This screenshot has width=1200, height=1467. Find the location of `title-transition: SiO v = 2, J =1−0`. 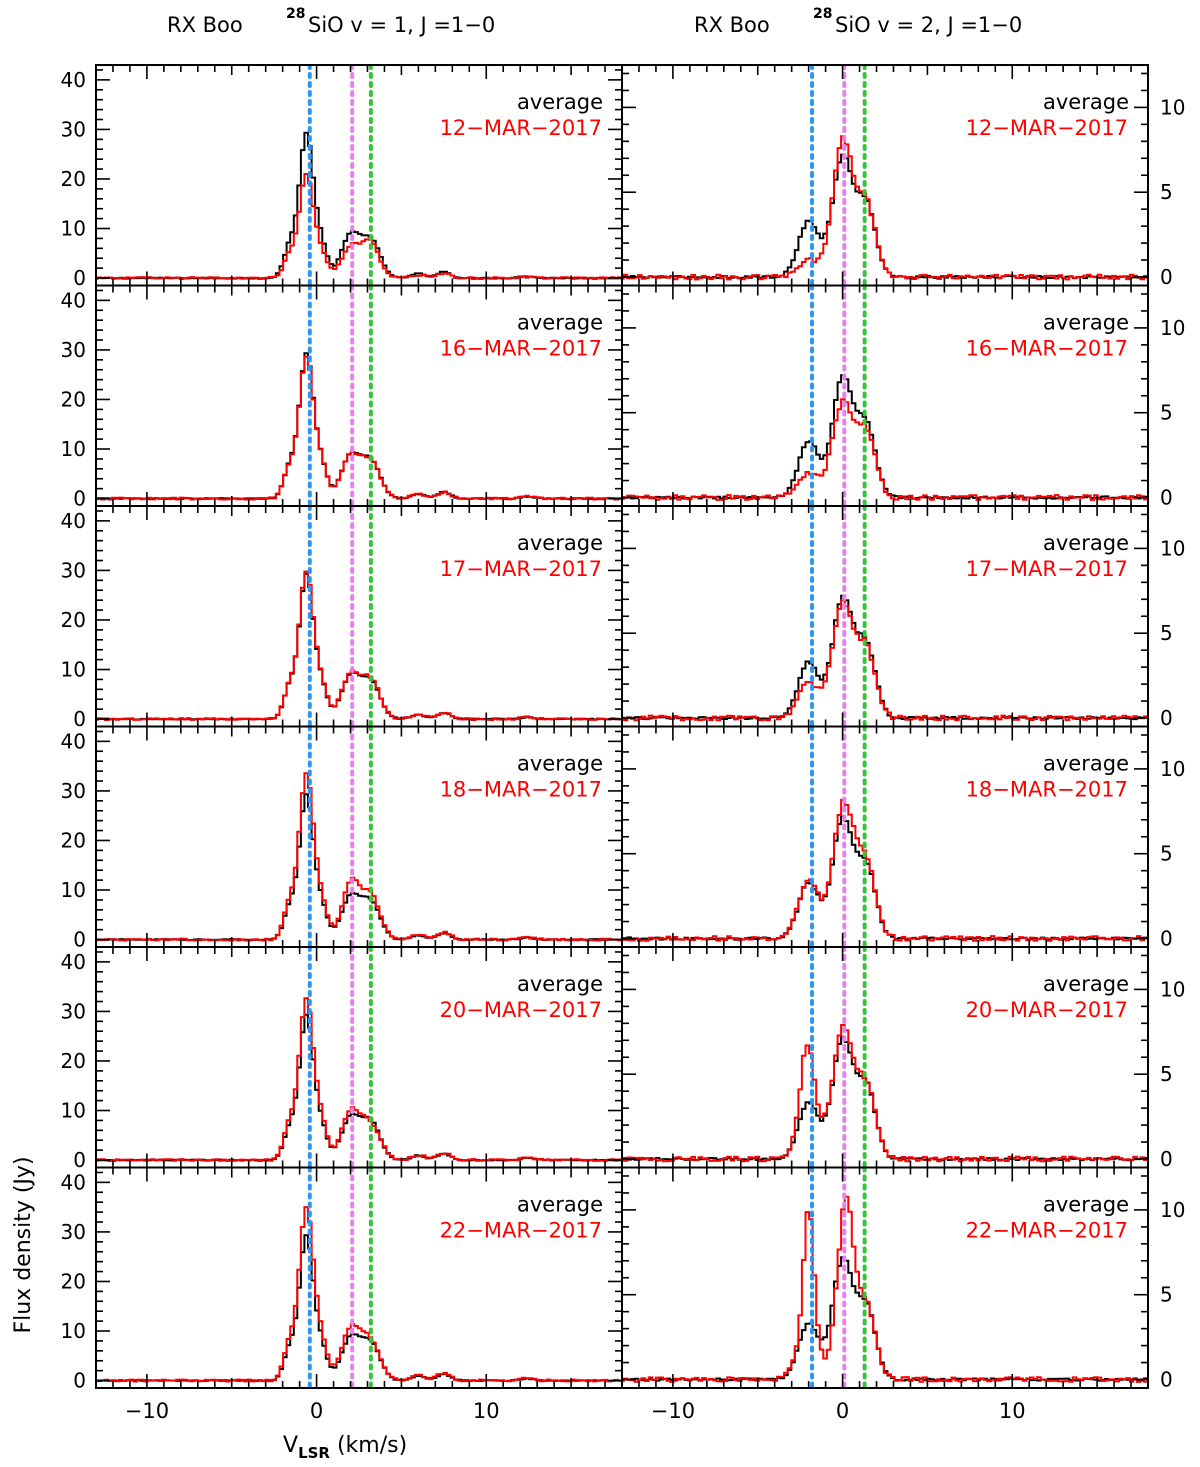

title-transition: SiO v = 2, J =1−0 is located at coordinates (928, 25).